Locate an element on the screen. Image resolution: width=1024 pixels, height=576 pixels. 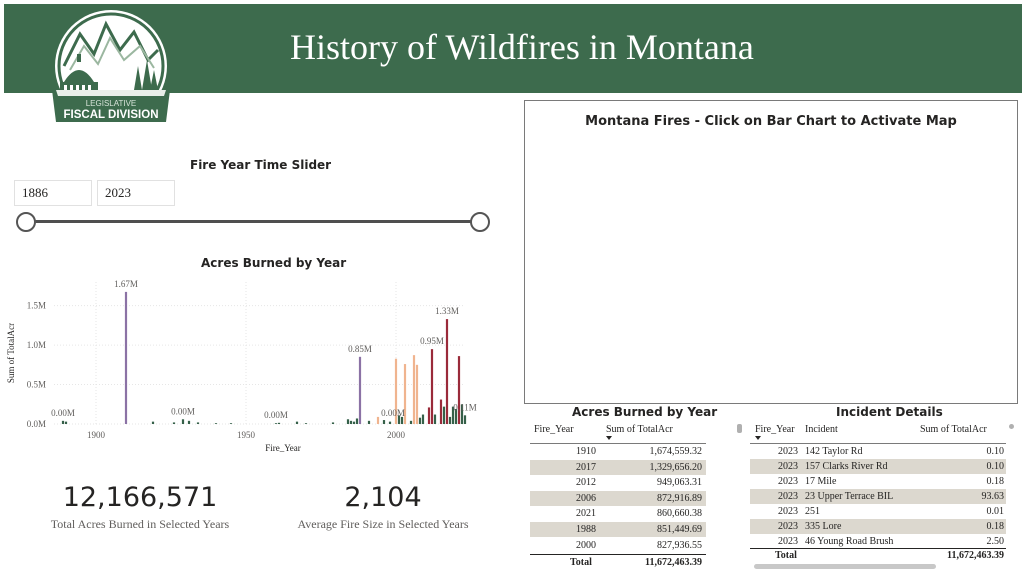
incident-cell: 17 Mile is located at coordinates (821, 481).